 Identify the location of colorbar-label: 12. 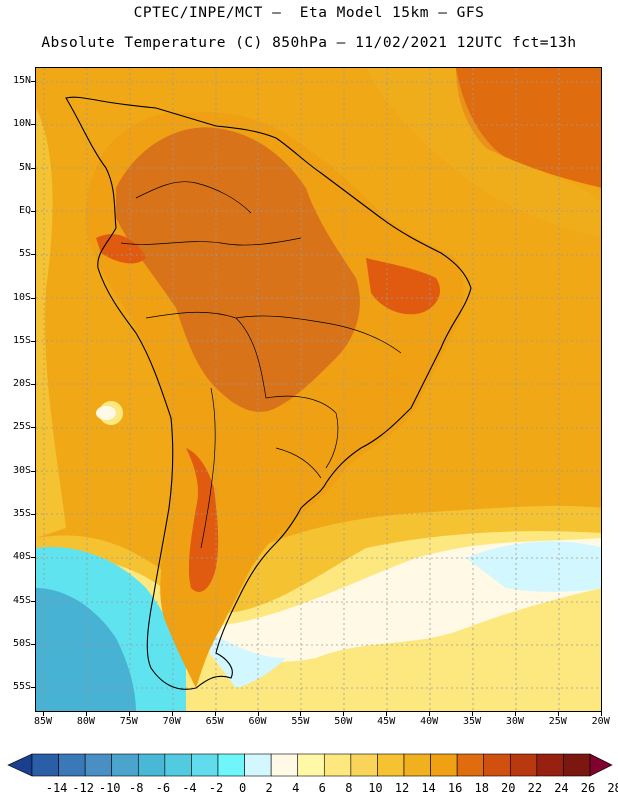
(402, 788).